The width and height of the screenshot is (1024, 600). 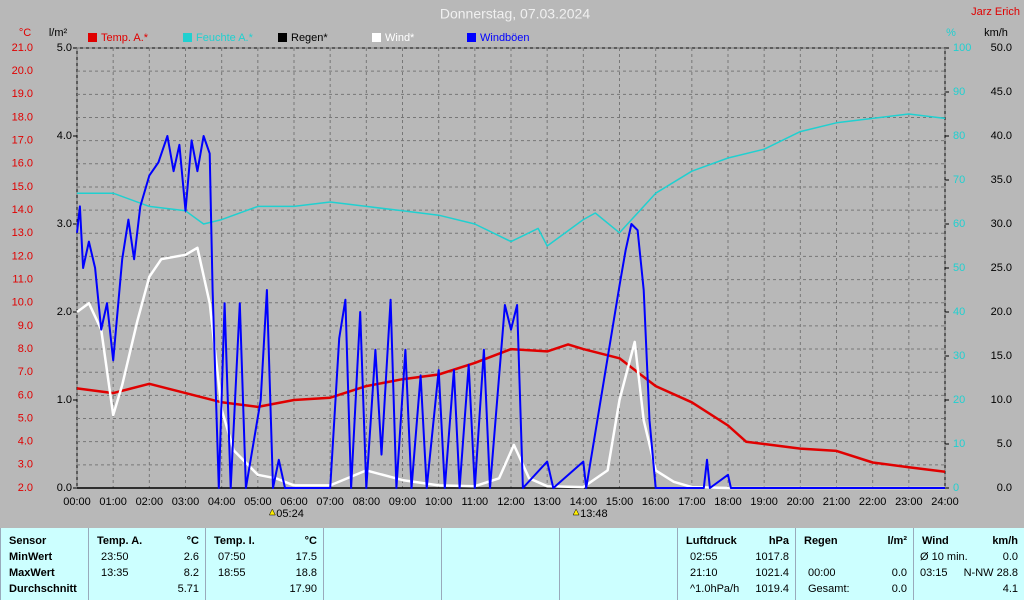 I want to click on y-tick-label: 16.0, so click(x=22, y=164).